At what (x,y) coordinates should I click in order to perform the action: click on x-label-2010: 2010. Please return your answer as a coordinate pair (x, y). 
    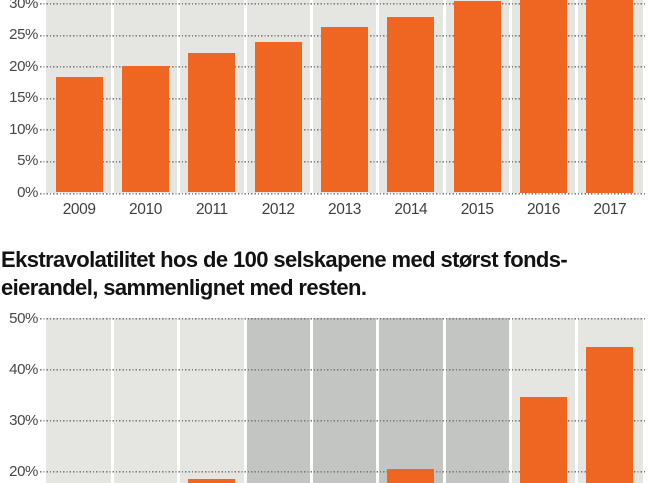
    Looking at the image, I should click on (145, 209).